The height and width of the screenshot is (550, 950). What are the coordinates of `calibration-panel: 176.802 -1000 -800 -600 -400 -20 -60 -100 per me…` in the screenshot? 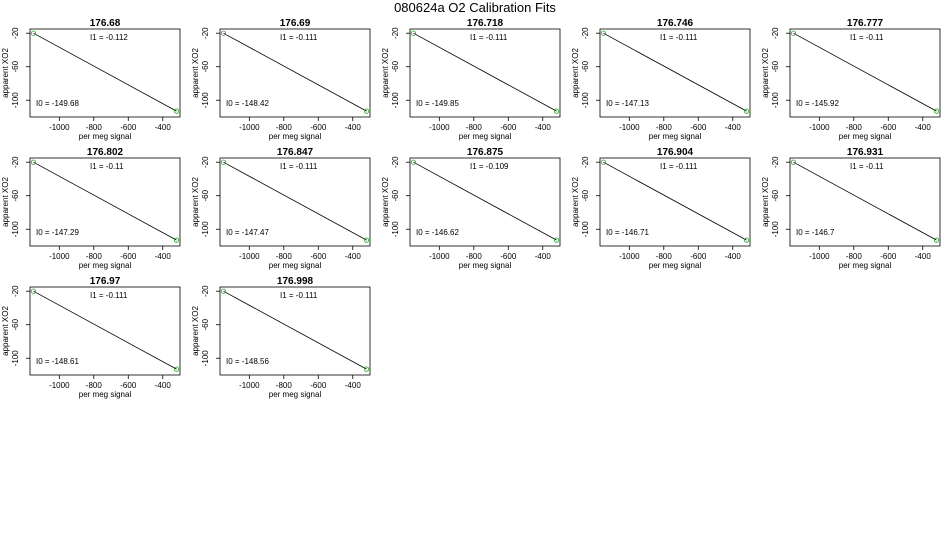 It's located at (91, 208).